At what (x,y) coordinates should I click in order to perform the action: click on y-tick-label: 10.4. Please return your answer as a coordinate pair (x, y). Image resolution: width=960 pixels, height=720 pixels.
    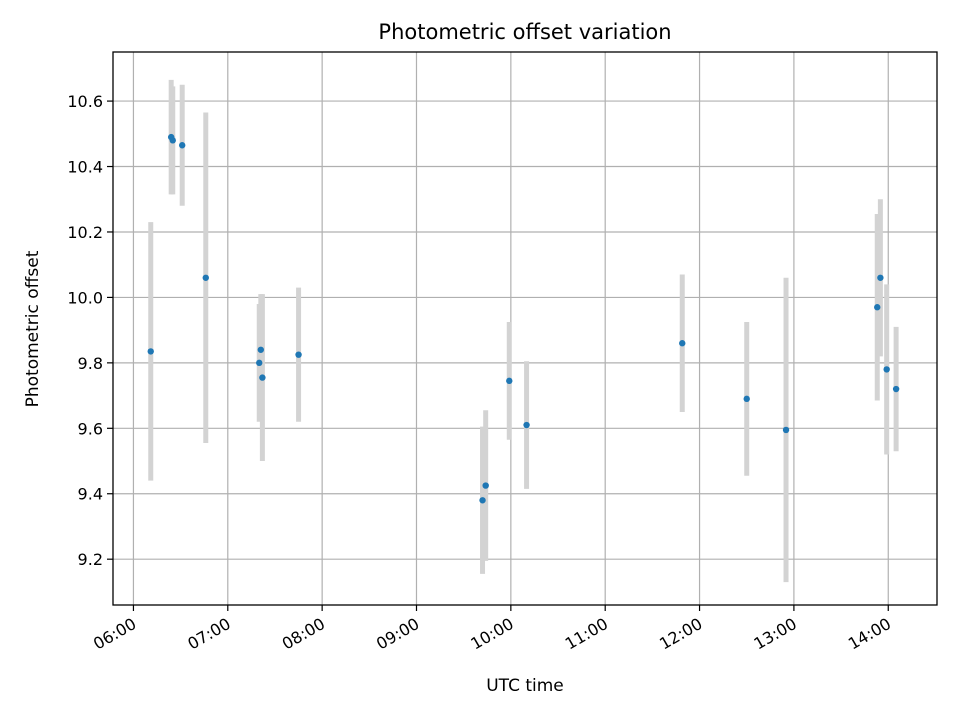
    Looking at the image, I should click on (85, 167).